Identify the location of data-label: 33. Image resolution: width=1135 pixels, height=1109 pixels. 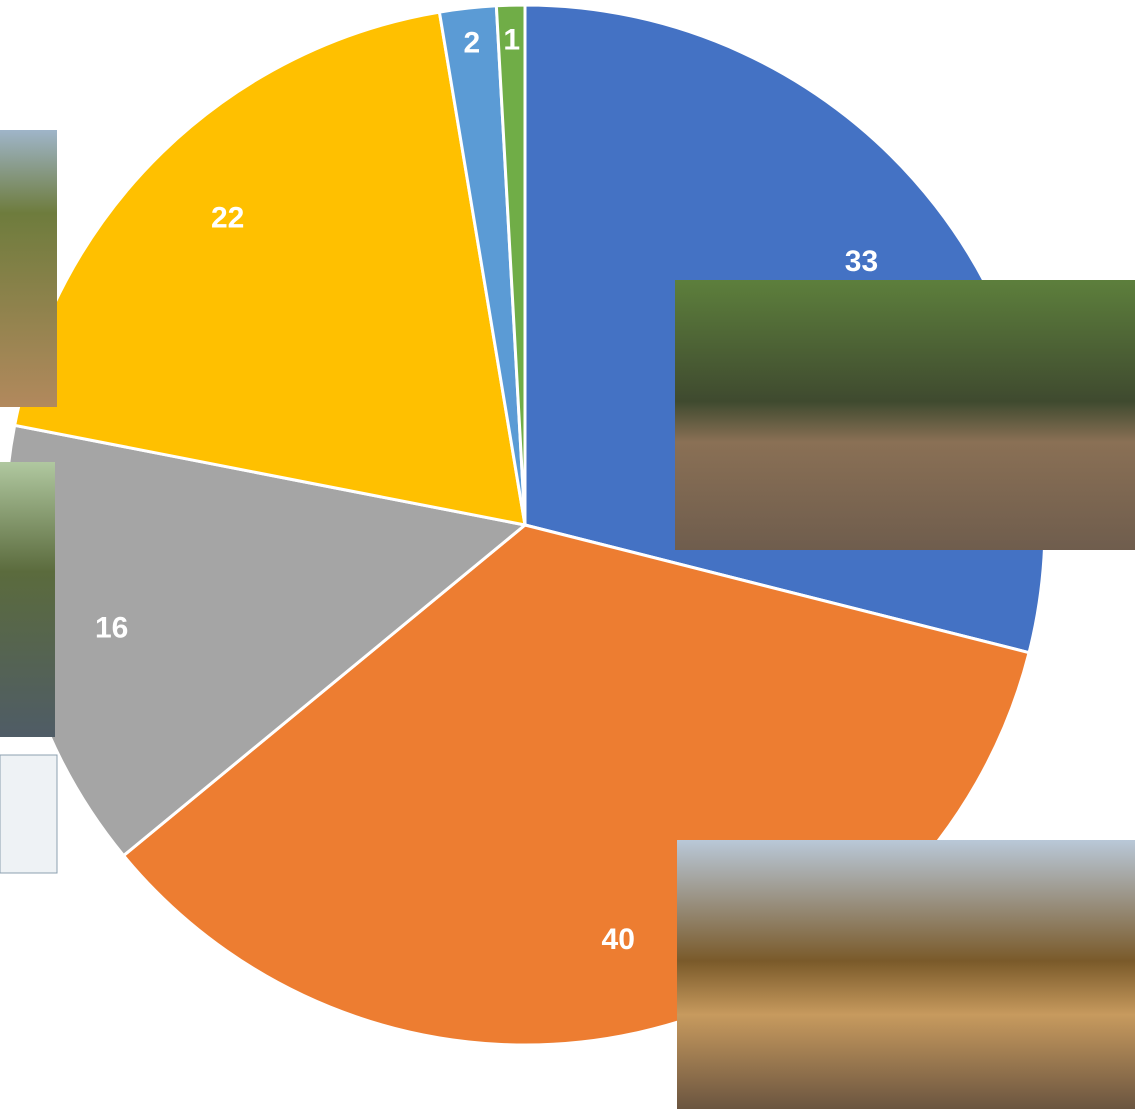
(861, 261).